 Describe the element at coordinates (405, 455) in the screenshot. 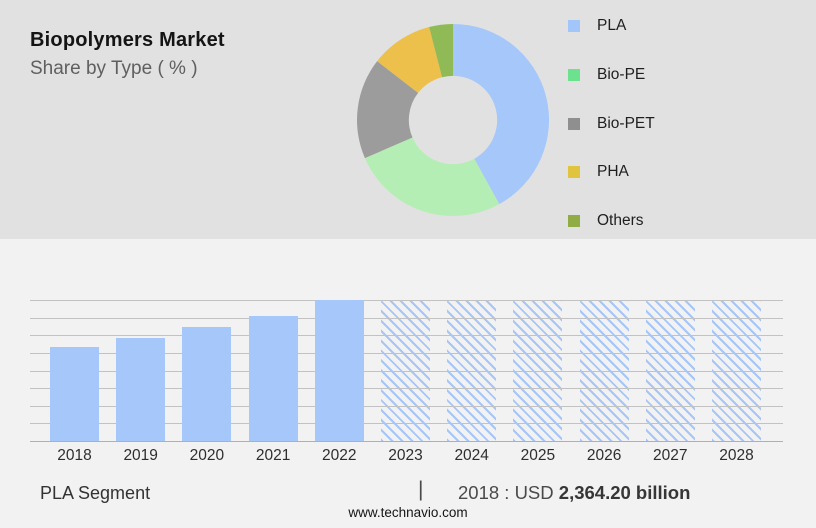

I see `x-tick-label: 2023` at that location.